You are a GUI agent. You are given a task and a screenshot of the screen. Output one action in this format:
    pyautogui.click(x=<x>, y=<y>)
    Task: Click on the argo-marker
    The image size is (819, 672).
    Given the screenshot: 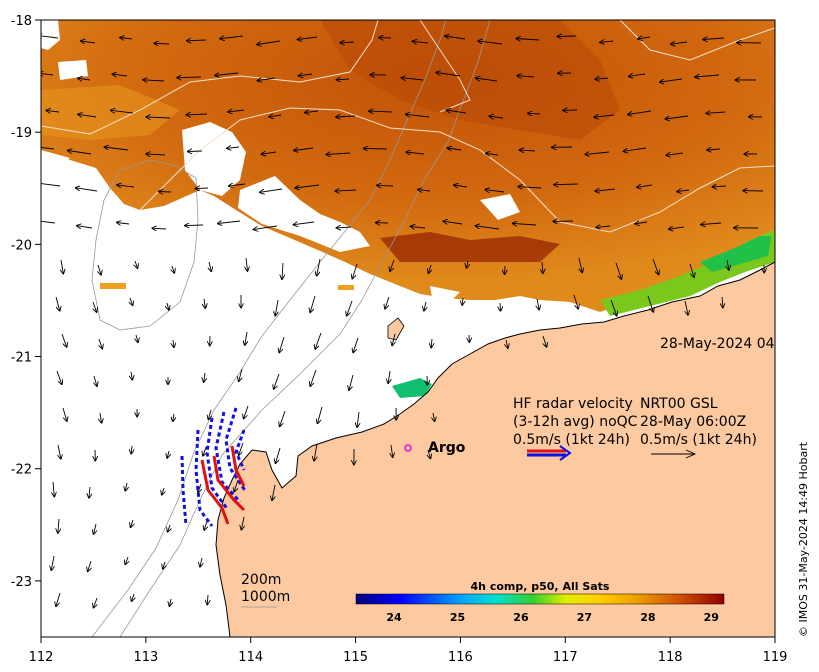 What is the action you would take?
    pyautogui.click(x=408, y=448)
    